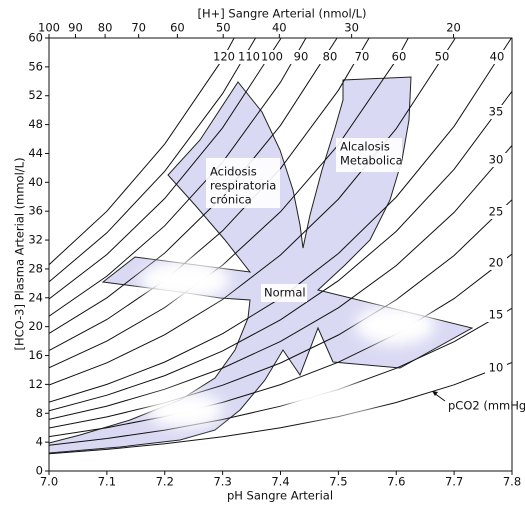  Describe the element at coordinates (35, 182) in the screenshot. I see `y-tick-label: 40` at that location.